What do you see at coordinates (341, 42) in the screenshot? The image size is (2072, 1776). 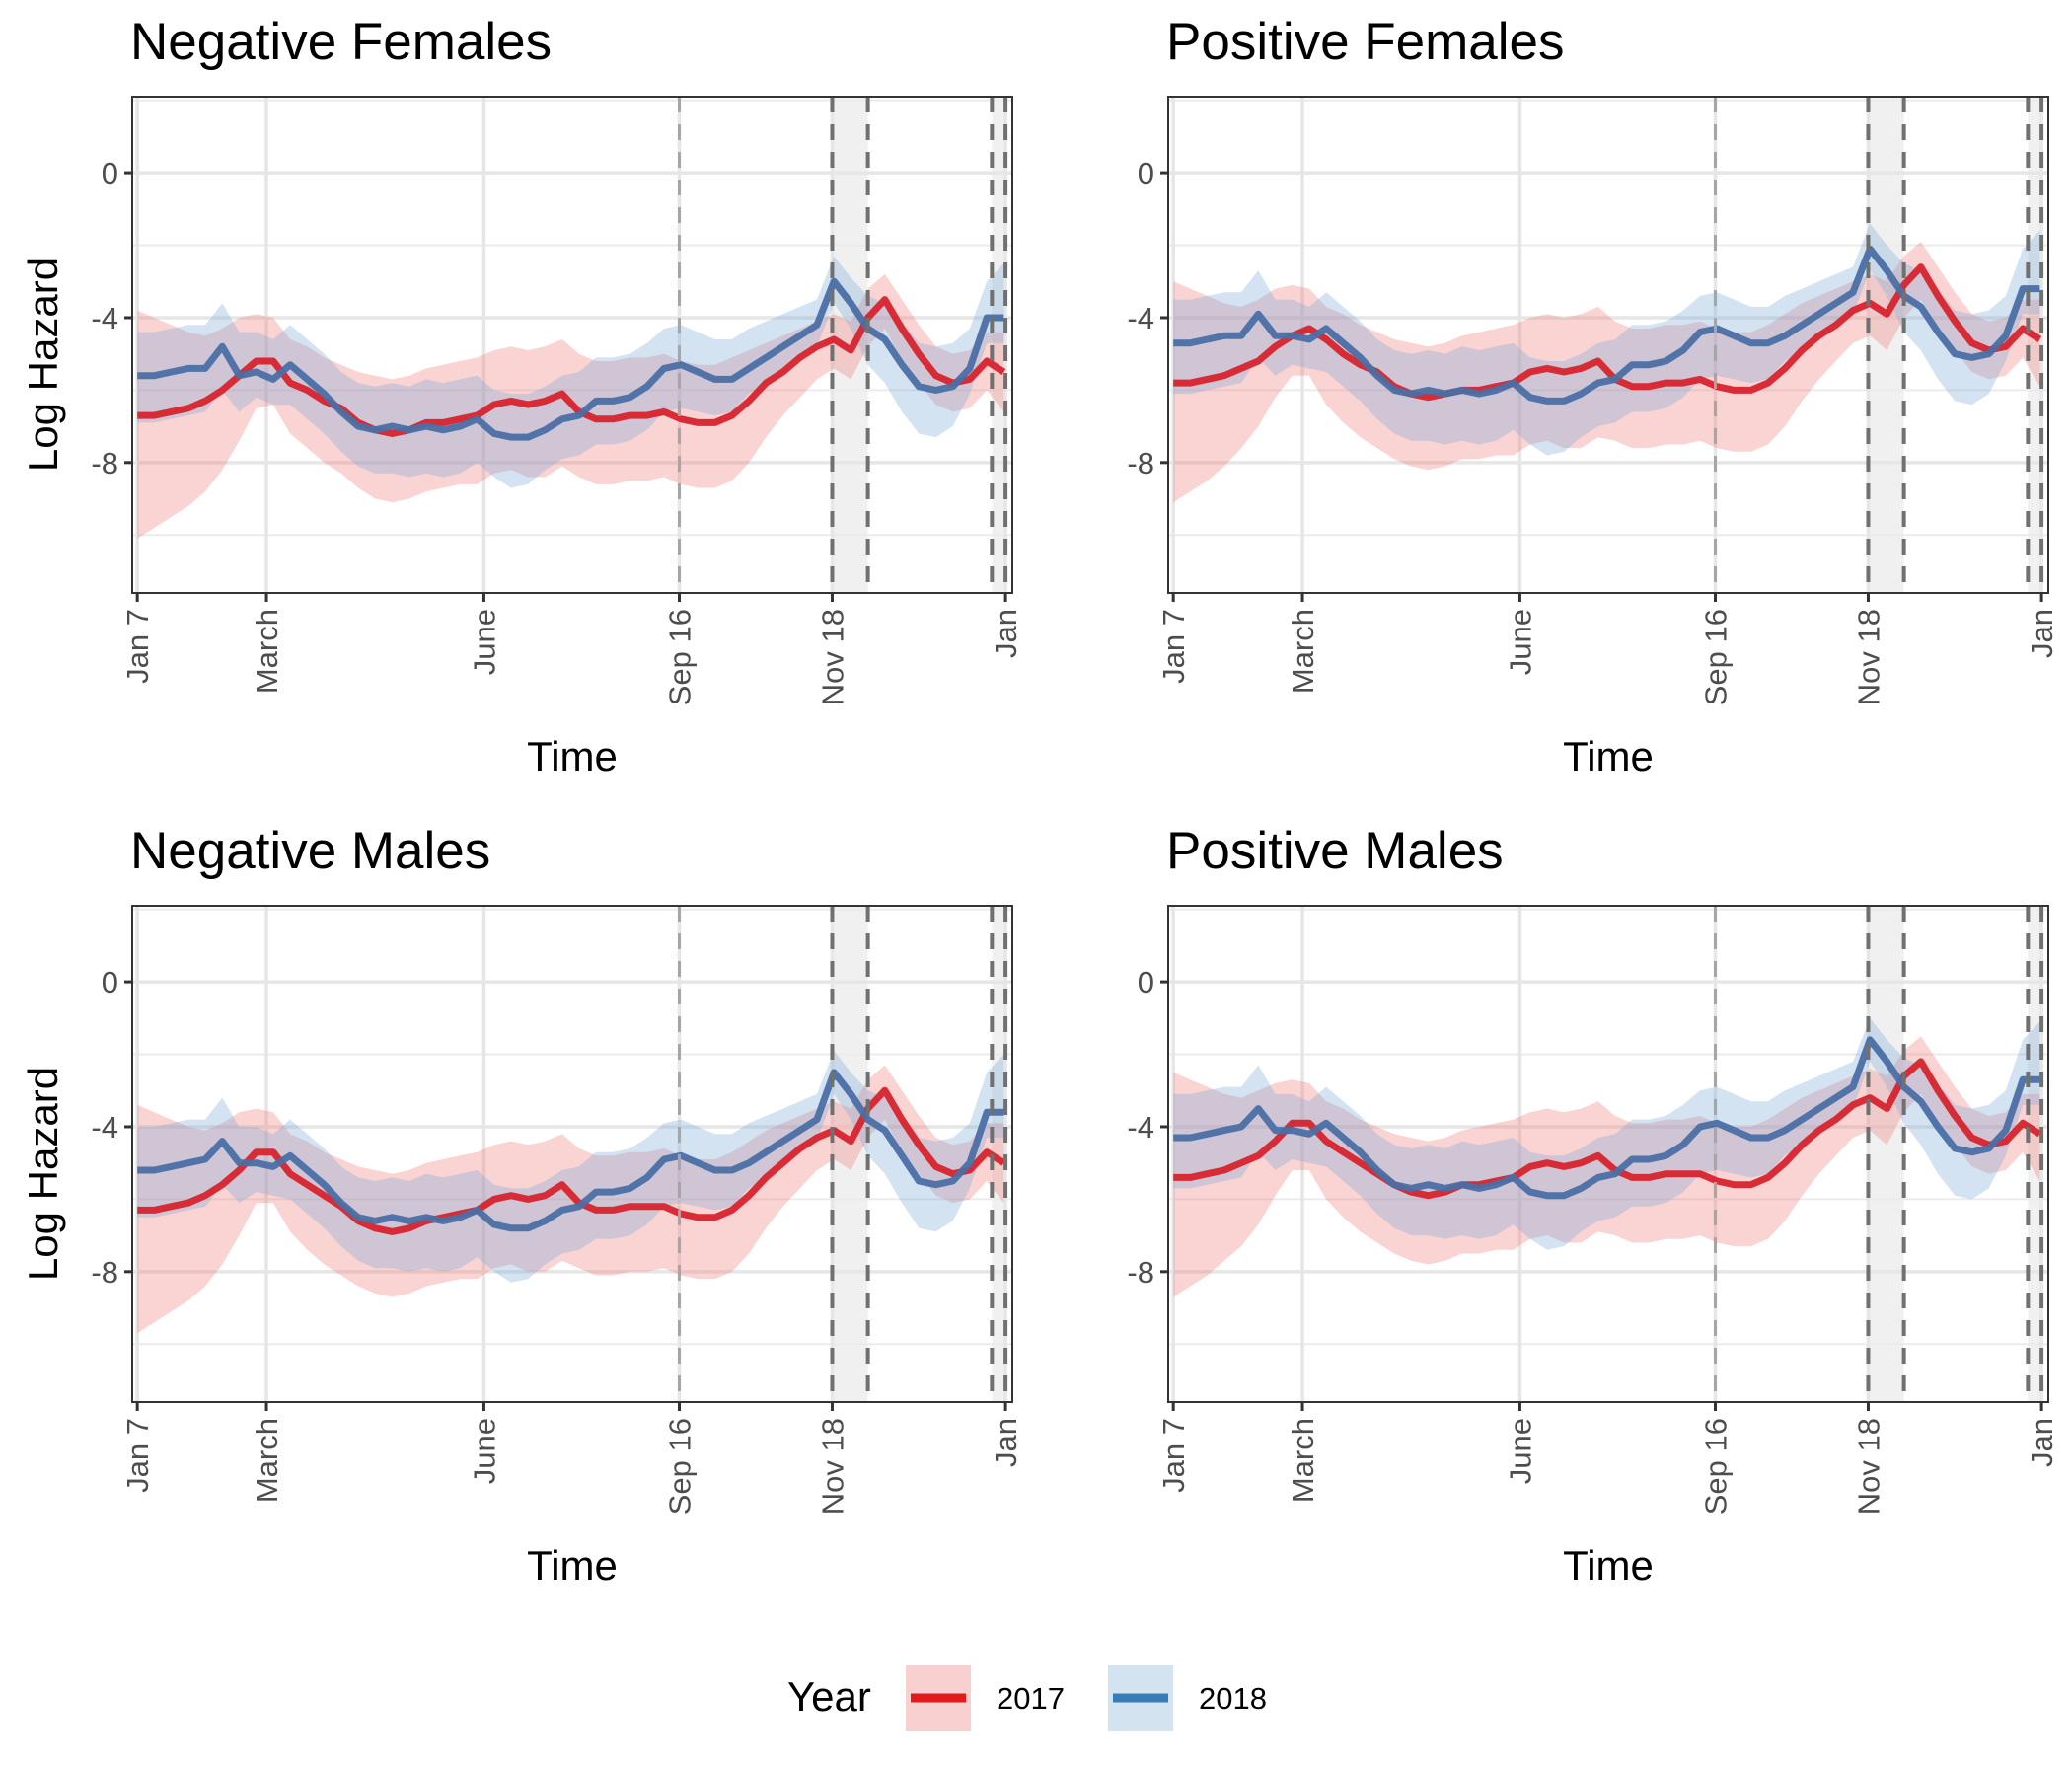 I see `panel-title: Negative Females` at bounding box center [341, 42].